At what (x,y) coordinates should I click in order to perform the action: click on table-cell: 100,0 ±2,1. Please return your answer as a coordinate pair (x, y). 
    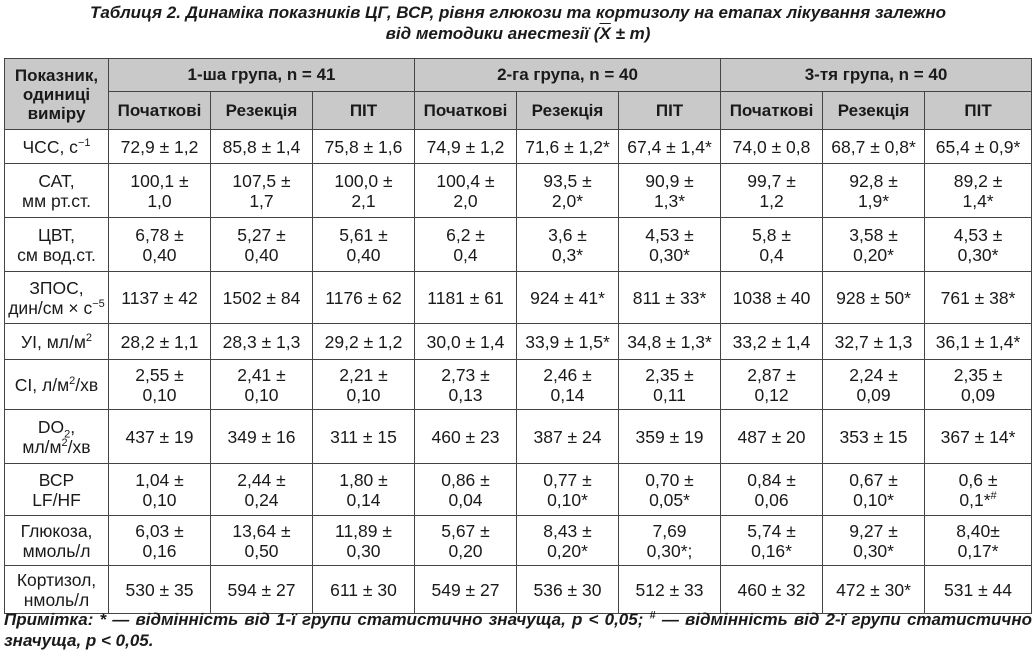
    Looking at the image, I should click on (363, 190).